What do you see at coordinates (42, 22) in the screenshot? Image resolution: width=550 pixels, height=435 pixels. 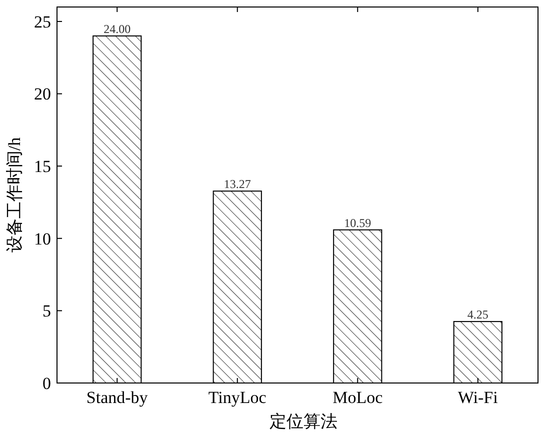 I see `y-tick-label: 25` at bounding box center [42, 22].